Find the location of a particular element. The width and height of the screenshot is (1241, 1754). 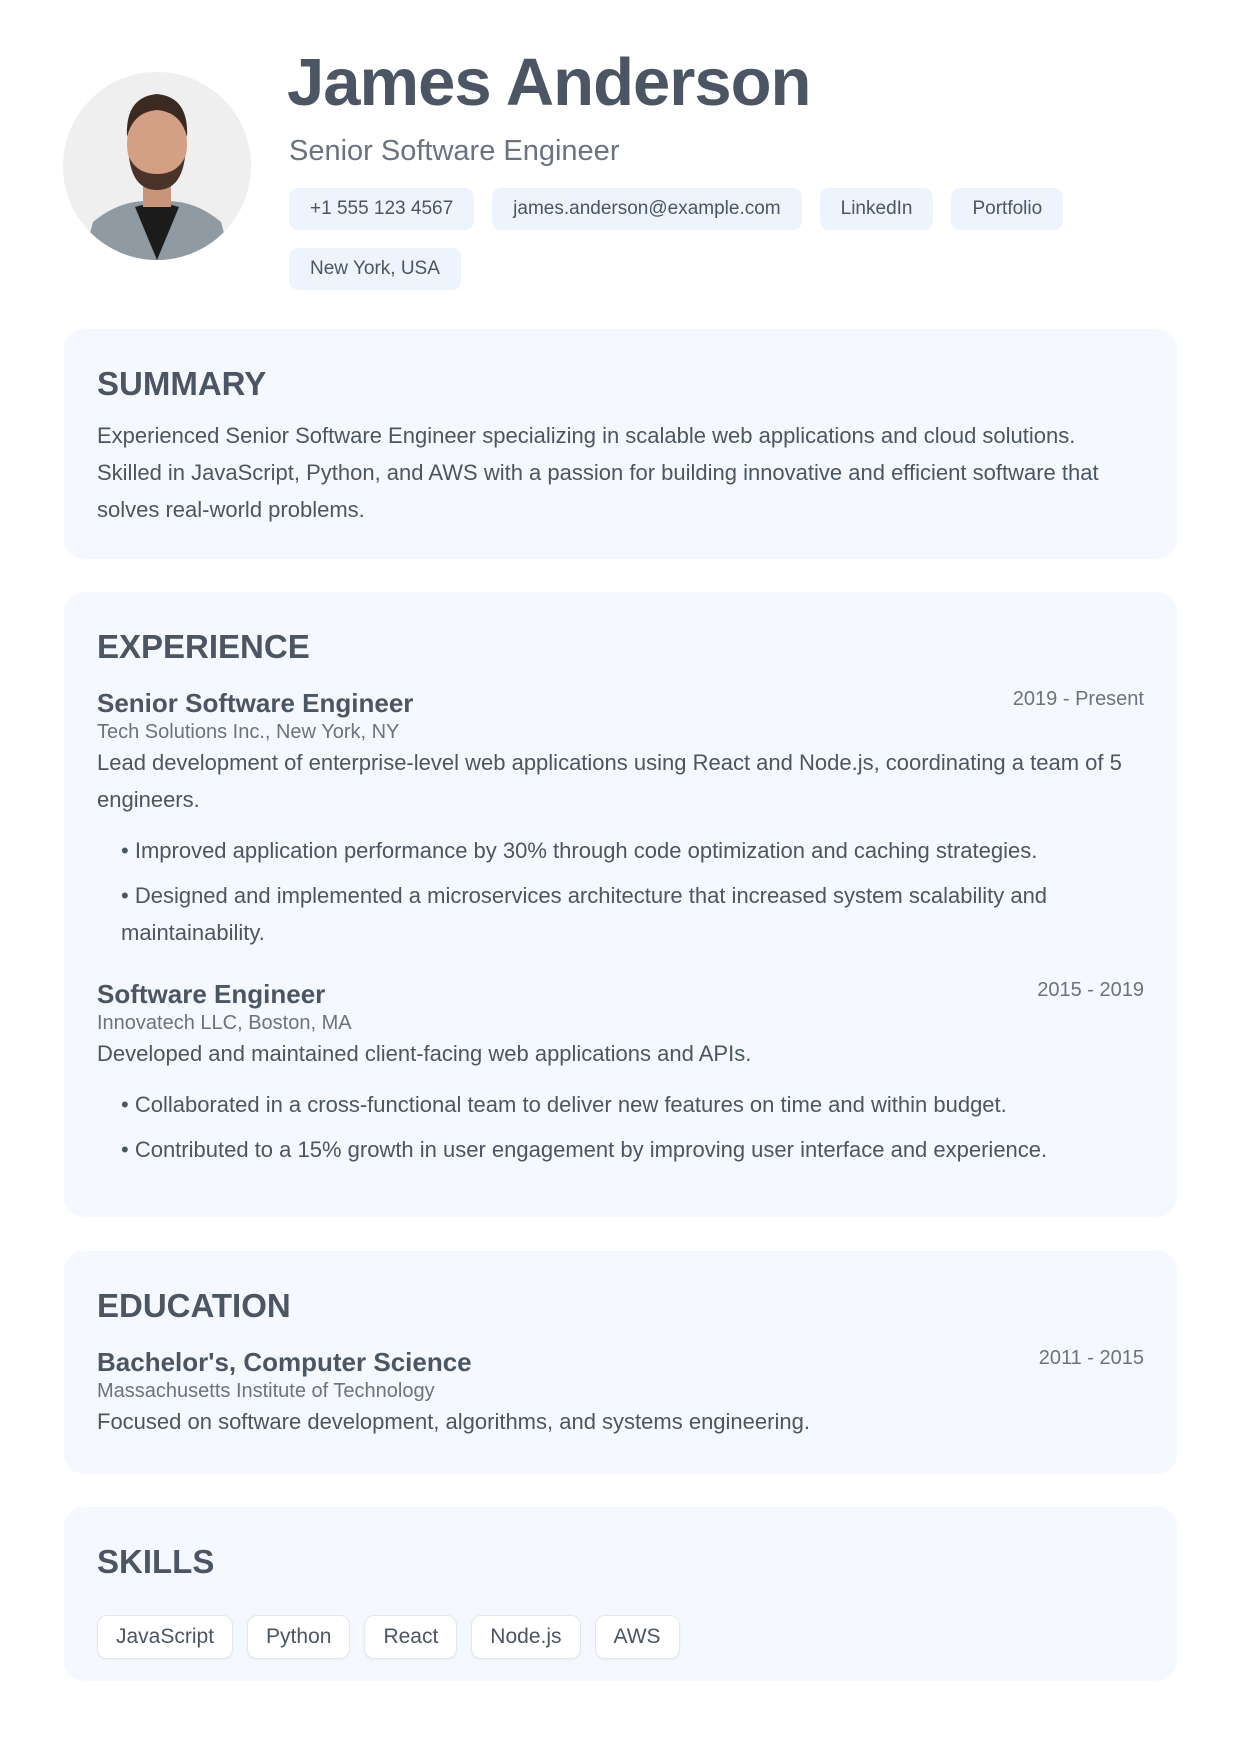

candidate-name: James Anderson is located at coordinates (549, 82).